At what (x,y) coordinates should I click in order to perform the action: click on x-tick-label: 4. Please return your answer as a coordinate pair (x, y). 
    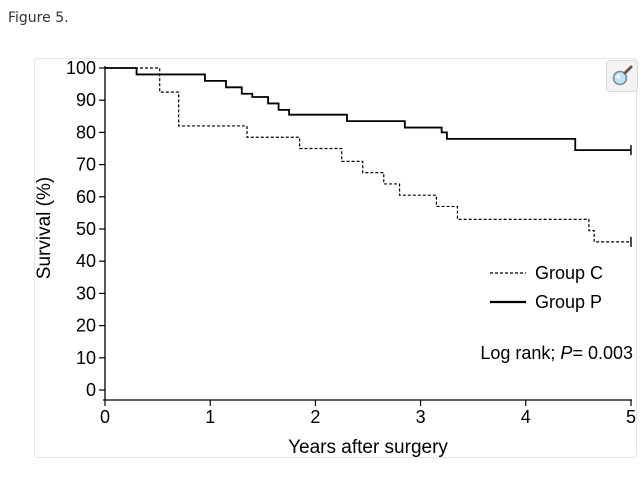
    Looking at the image, I should click on (526, 417).